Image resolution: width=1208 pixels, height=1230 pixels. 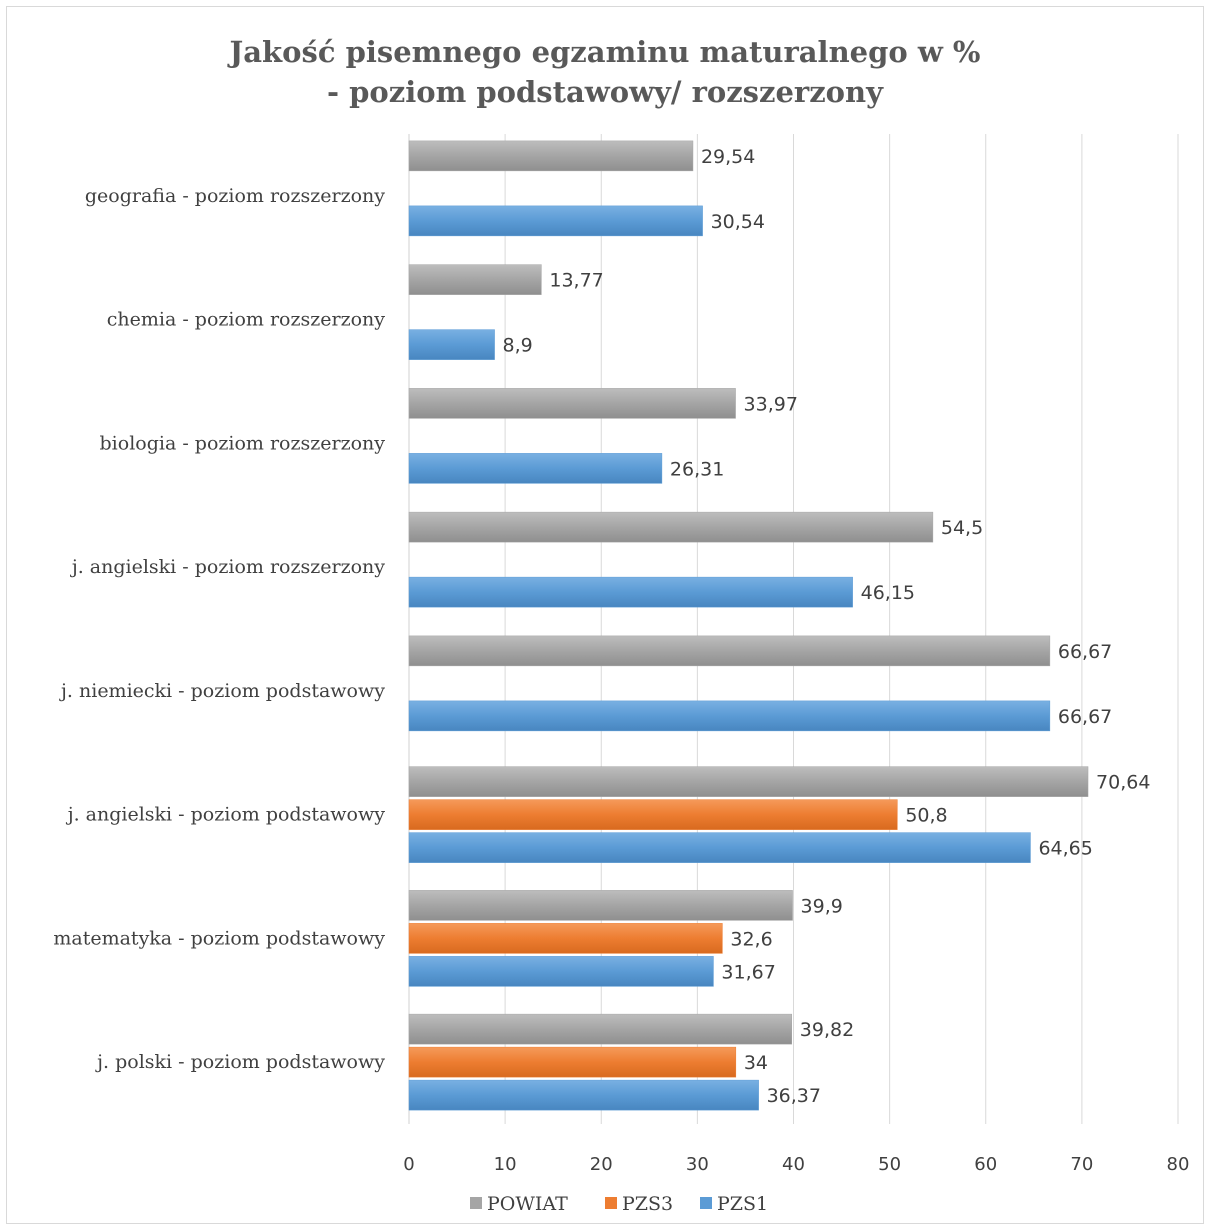 I want to click on legend-swatch-pzs1, so click(x=706, y=1203).